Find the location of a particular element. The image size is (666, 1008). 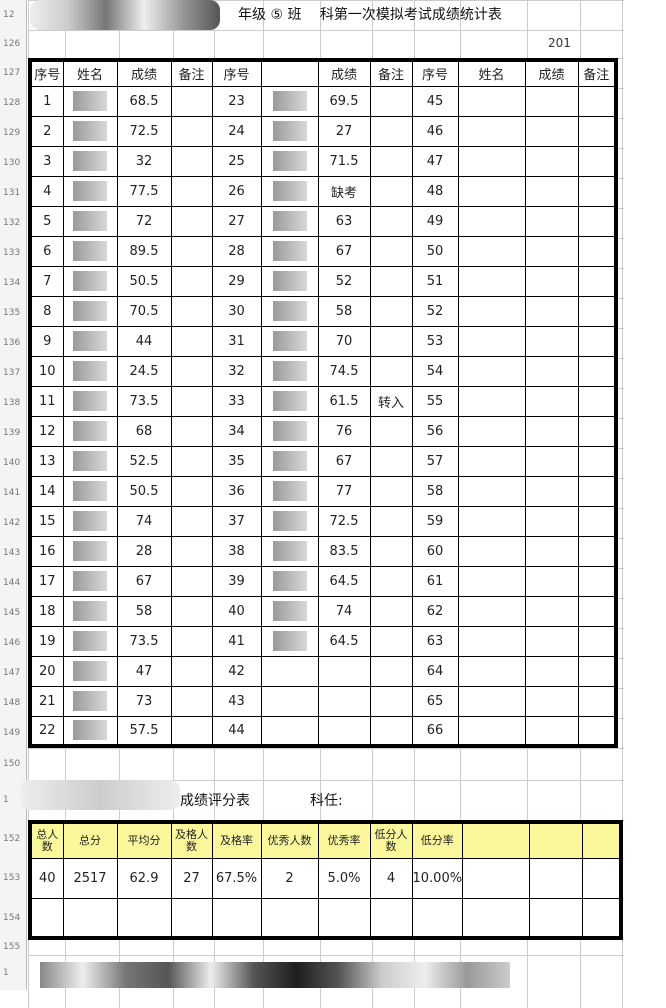

column-header: 成绩 is located at coordinates (551, 73).